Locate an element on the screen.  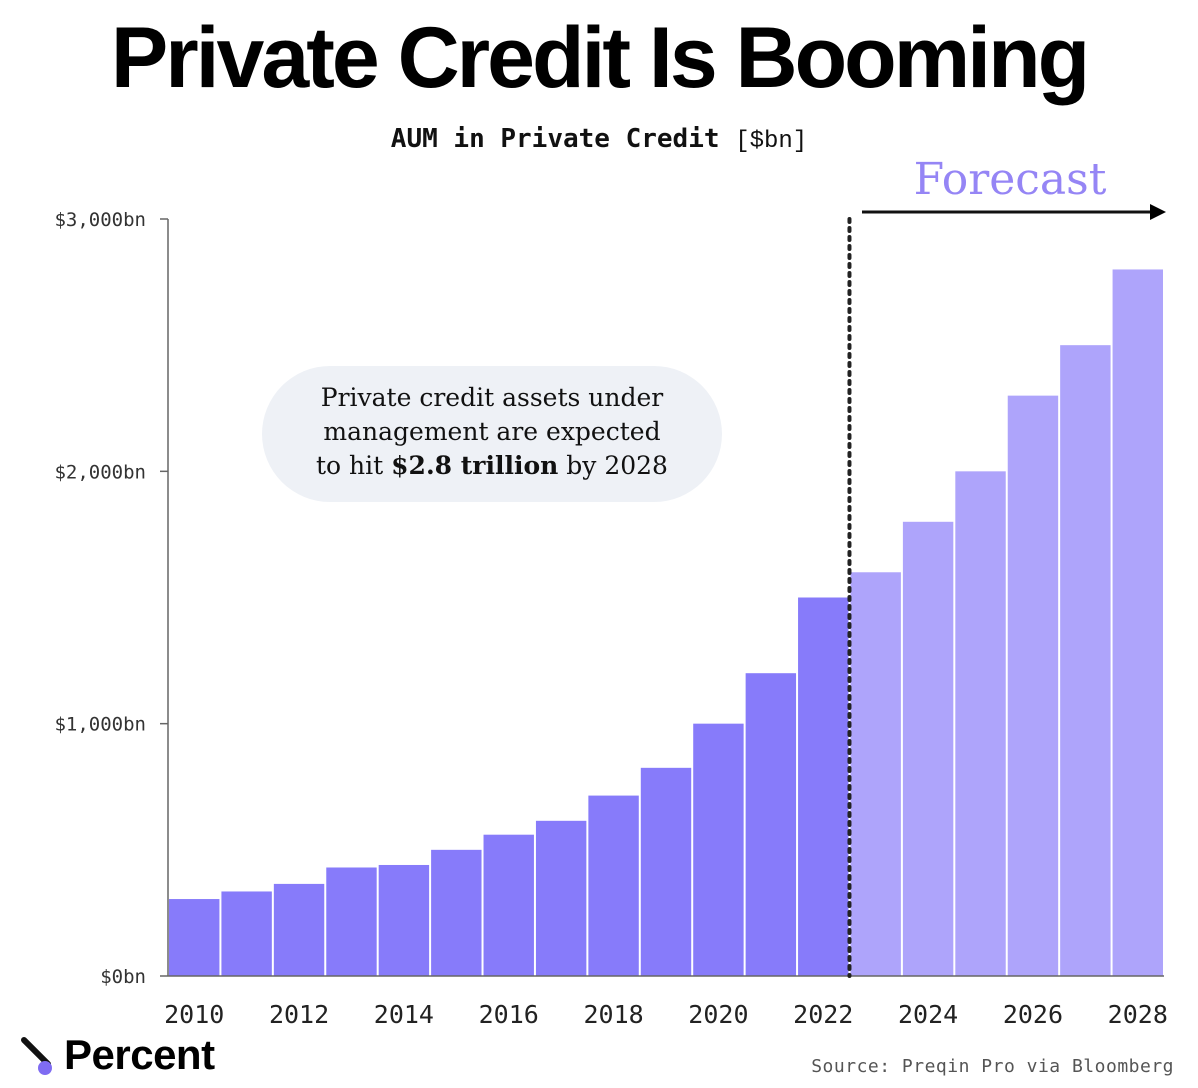
brand-name: Percent is located at coordinates (139, 1054).